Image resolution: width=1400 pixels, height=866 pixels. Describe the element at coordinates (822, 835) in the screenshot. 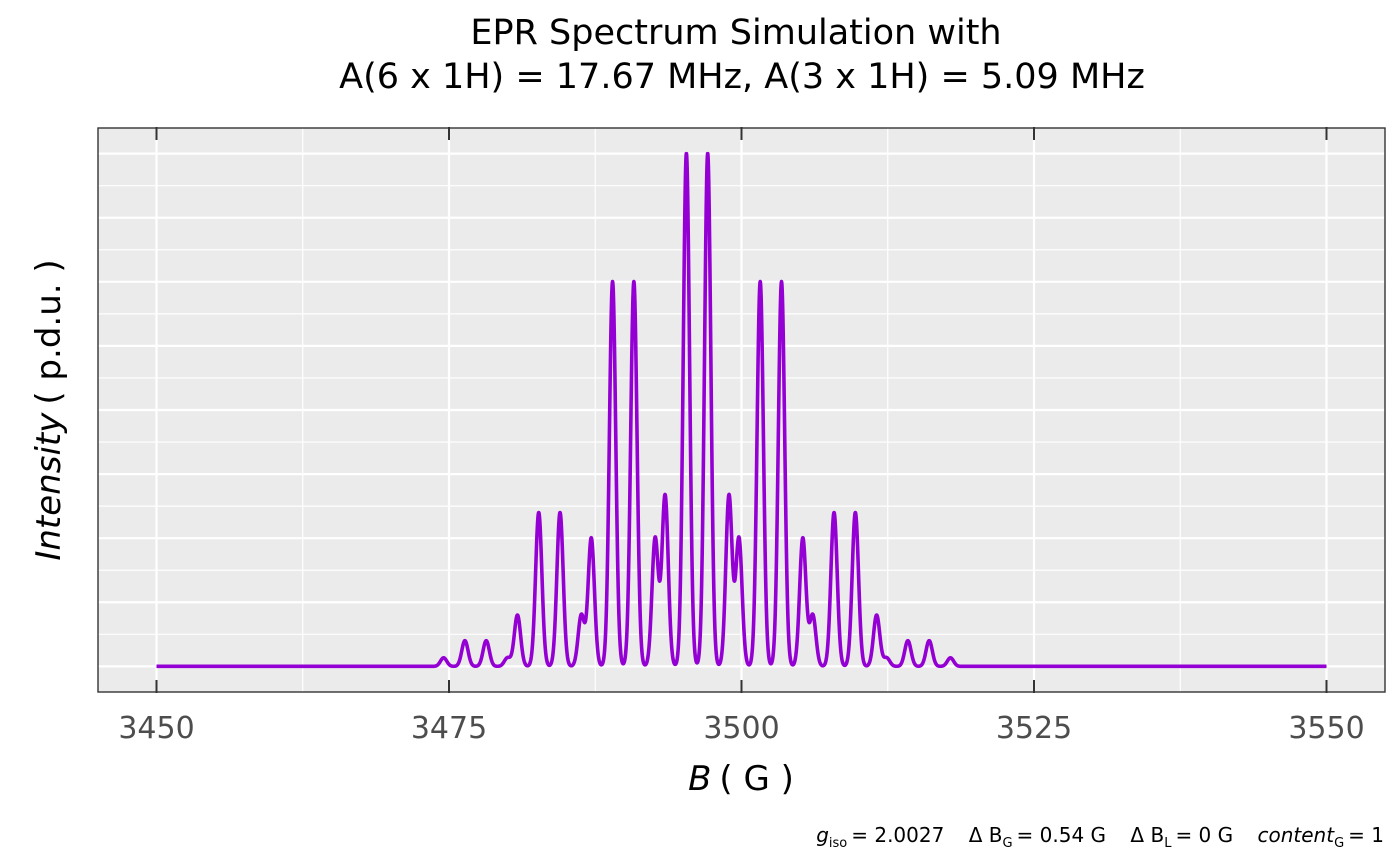

I see `caption-g-symbol: g` at that location.